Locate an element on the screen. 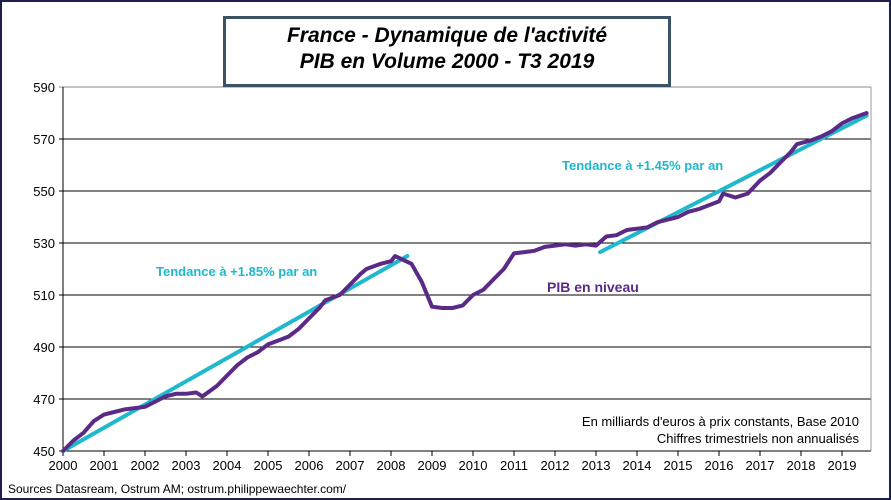  y-tick-label: 550 is located at coordinates (44, 191).